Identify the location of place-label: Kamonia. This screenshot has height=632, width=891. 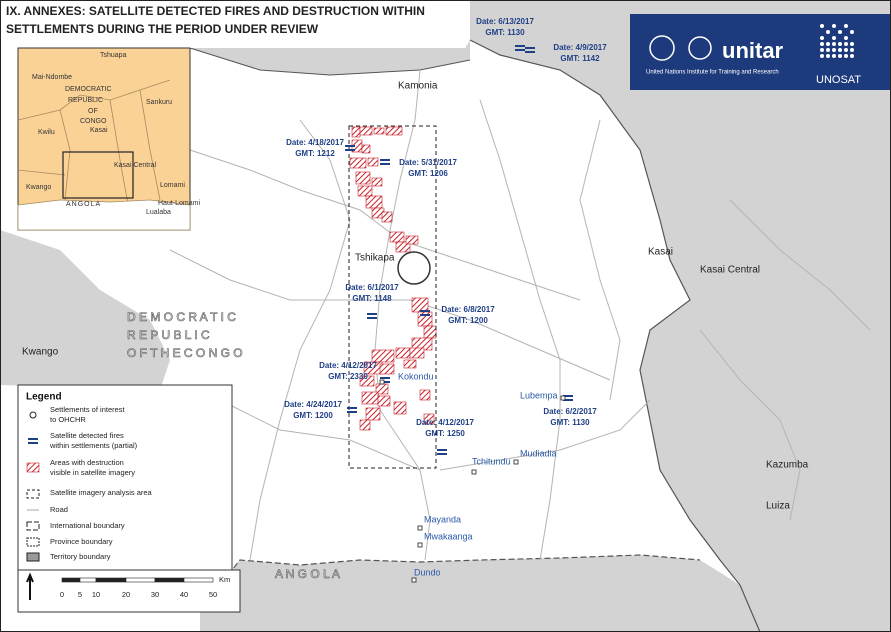
(418, 86).